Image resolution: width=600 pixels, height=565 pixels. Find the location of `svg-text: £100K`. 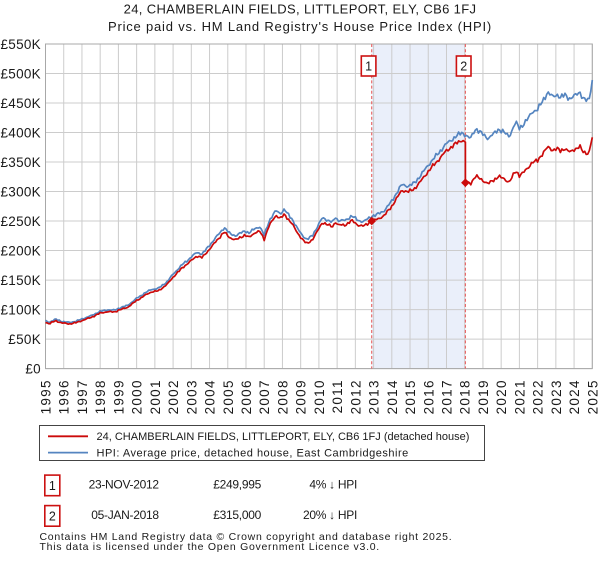

svg-text: £100K is located at coordinates (20, 309).